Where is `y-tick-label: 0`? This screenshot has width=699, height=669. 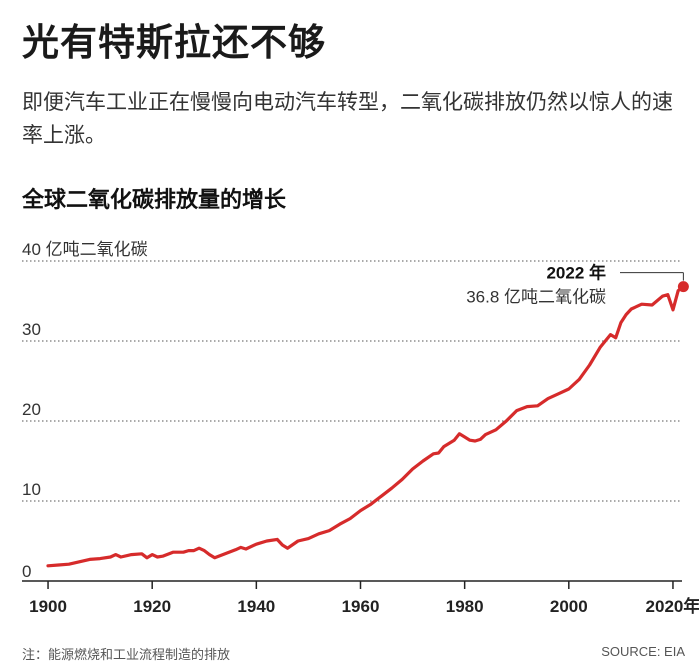 y-tick-label: 0 is located at coordinates (26, 571).